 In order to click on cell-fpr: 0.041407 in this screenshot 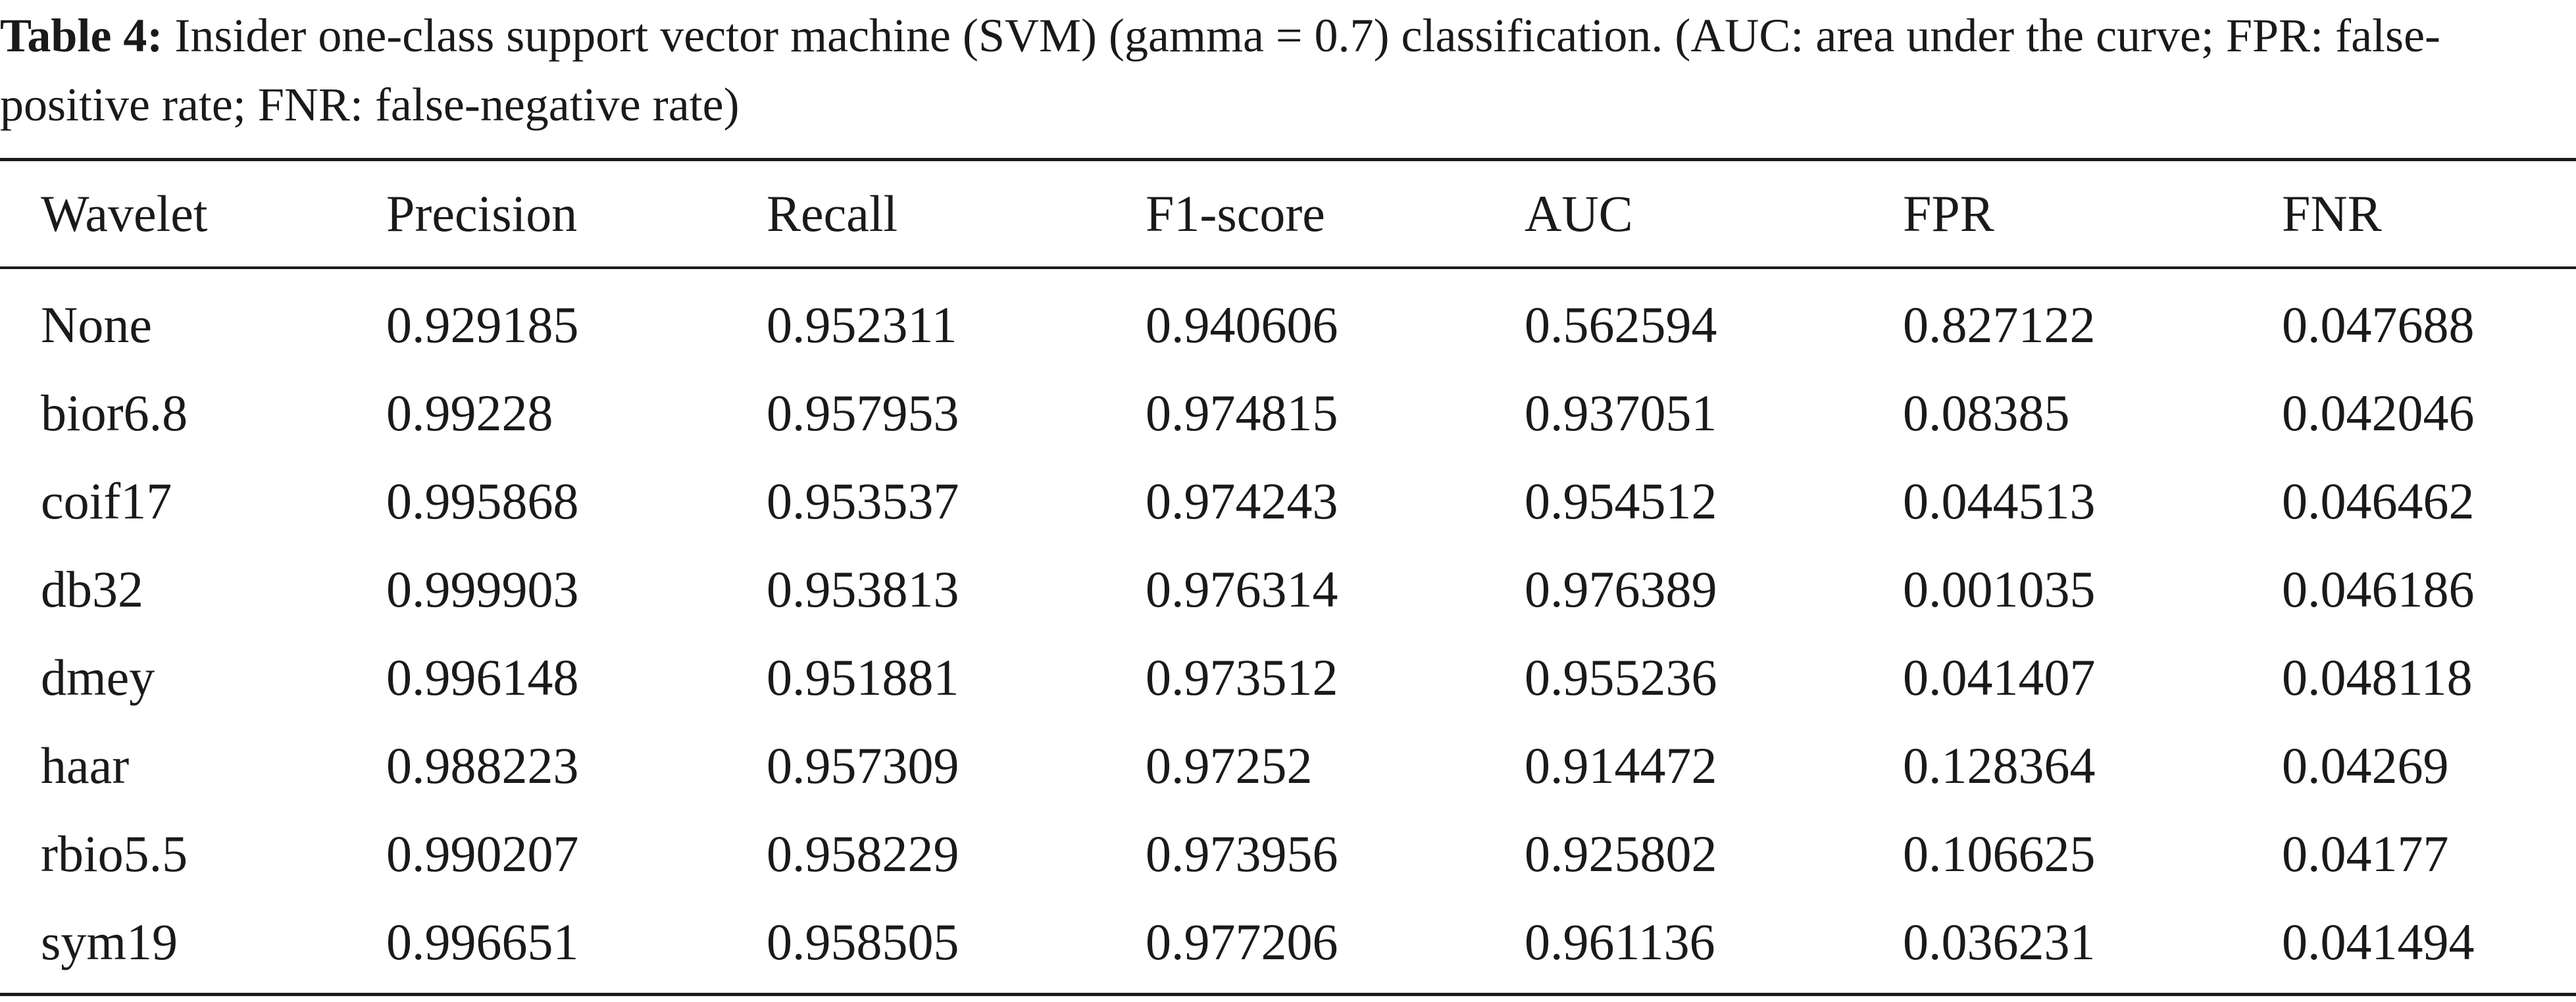, I will do `click(1999, 678)`.